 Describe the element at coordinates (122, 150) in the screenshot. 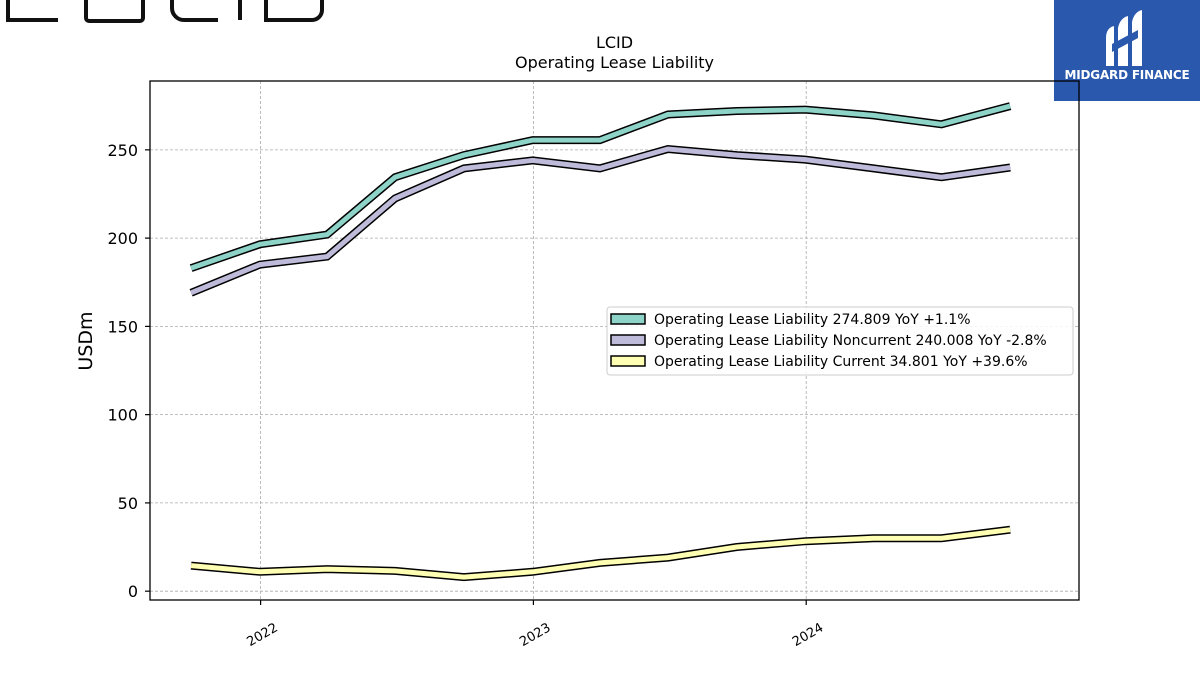

I see `y-tick-label: 250` at that location.